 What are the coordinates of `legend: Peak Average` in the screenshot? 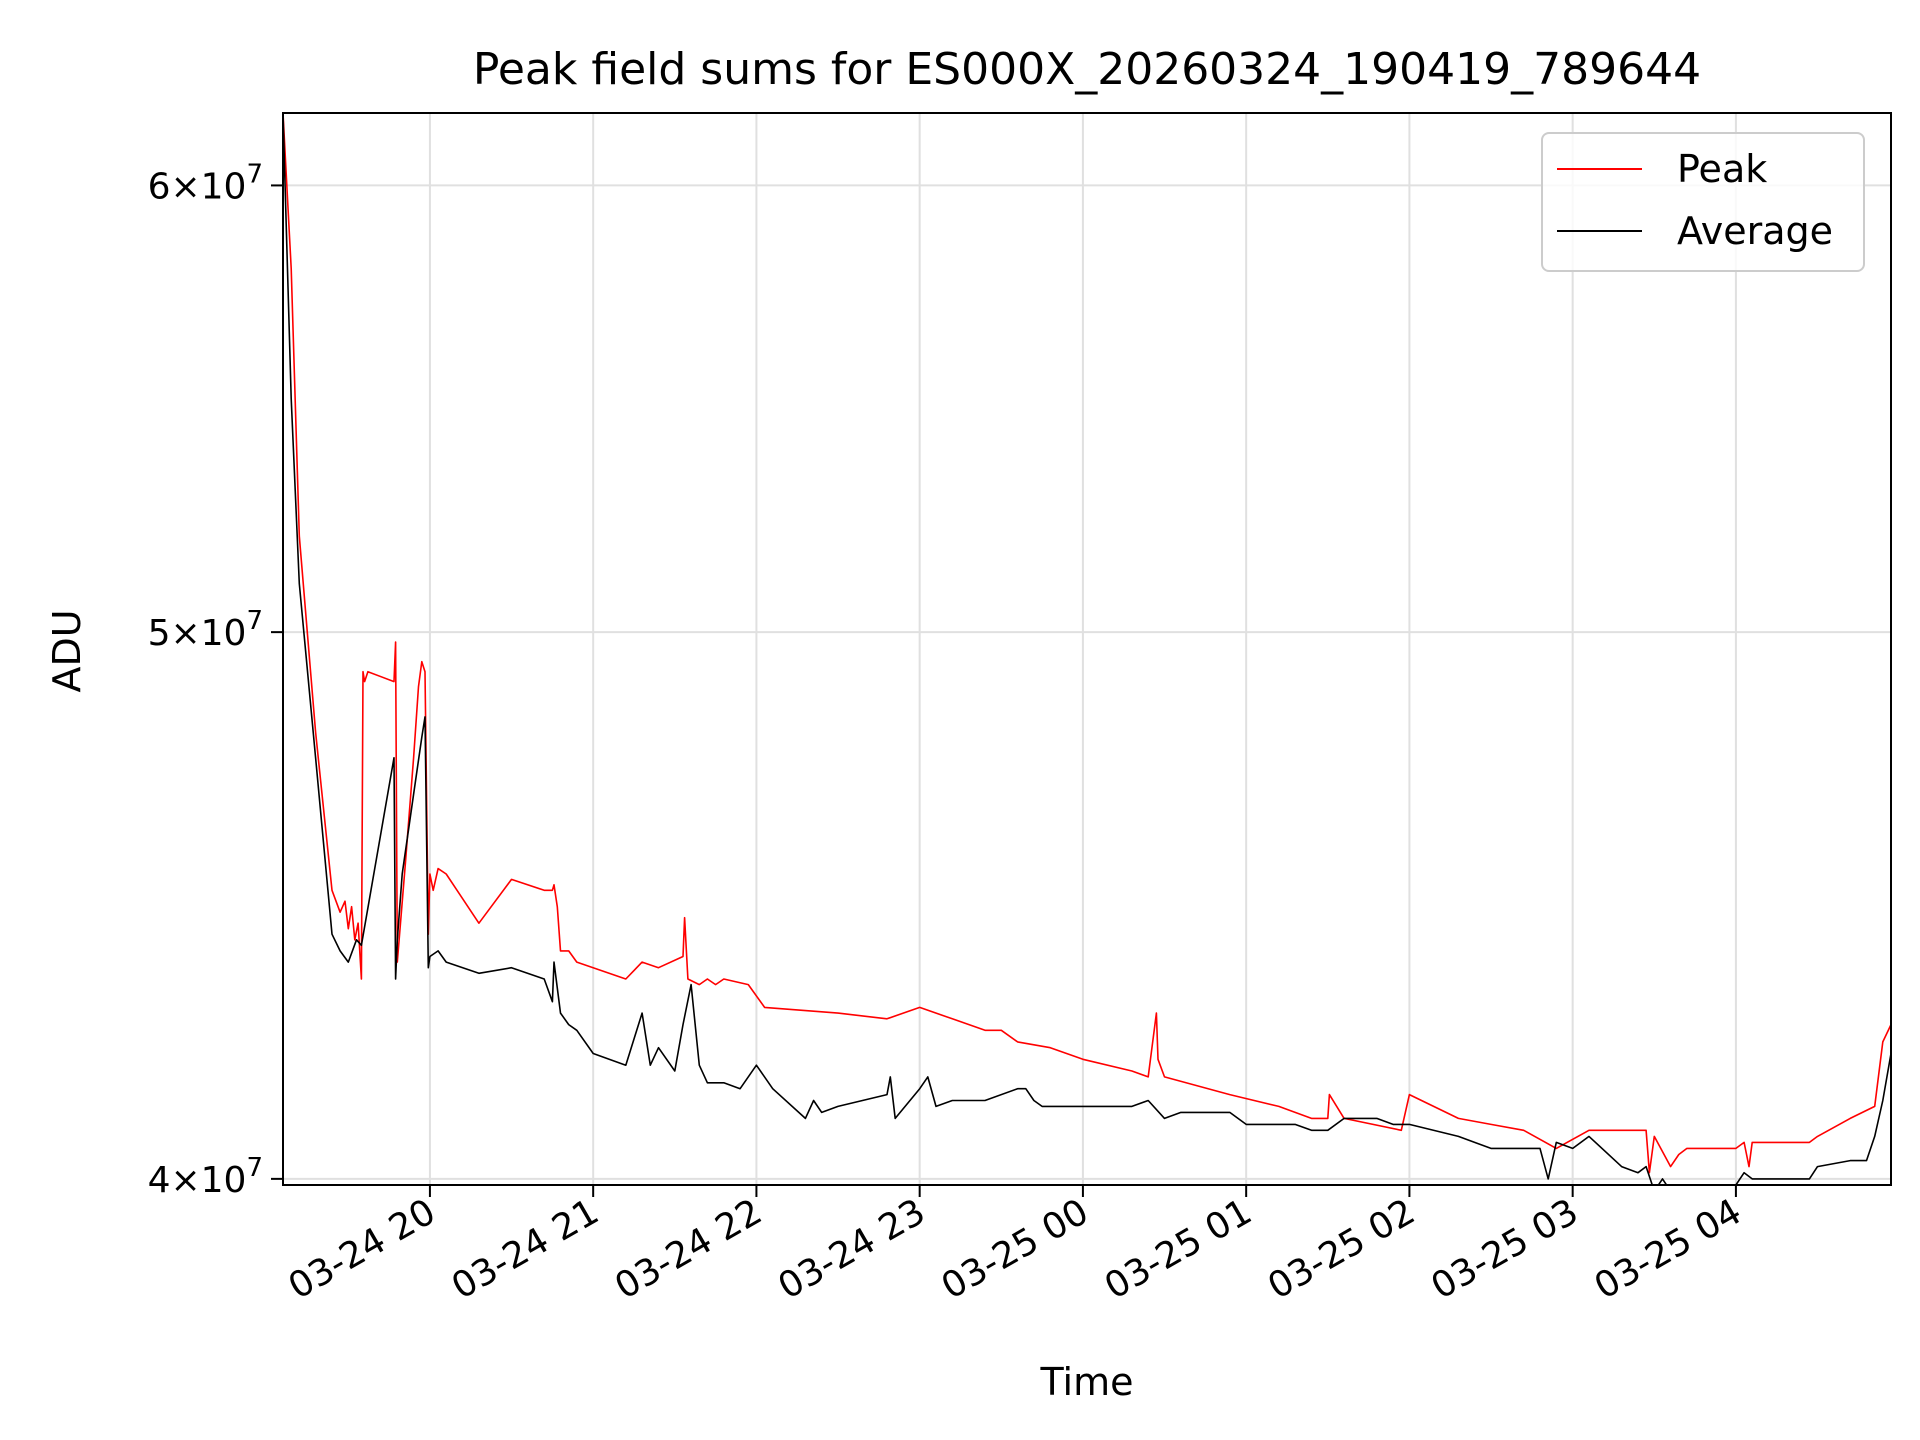 It's located at (1703, 202).